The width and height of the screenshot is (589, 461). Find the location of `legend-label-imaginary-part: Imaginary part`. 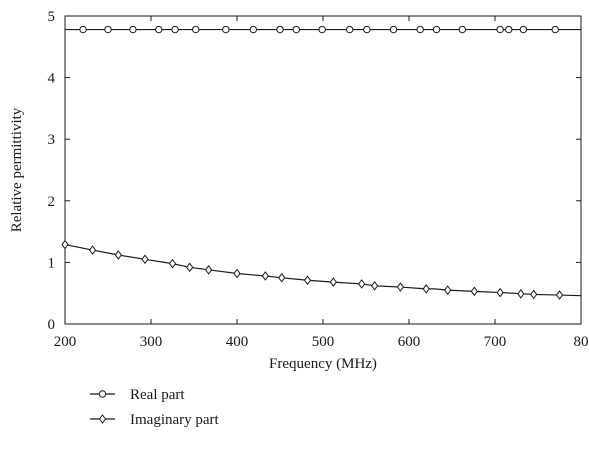

legend-label-imaginary-part: Imaginary part is located at coordinates (175, 420).